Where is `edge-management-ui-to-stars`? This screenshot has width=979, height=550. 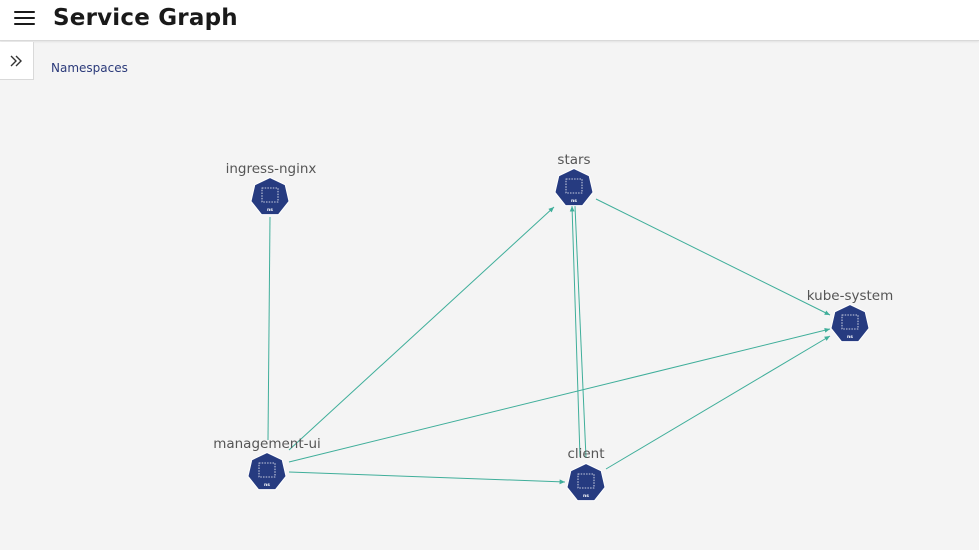 edge-management-ui-to-stars is located at coordinates (421, 328).